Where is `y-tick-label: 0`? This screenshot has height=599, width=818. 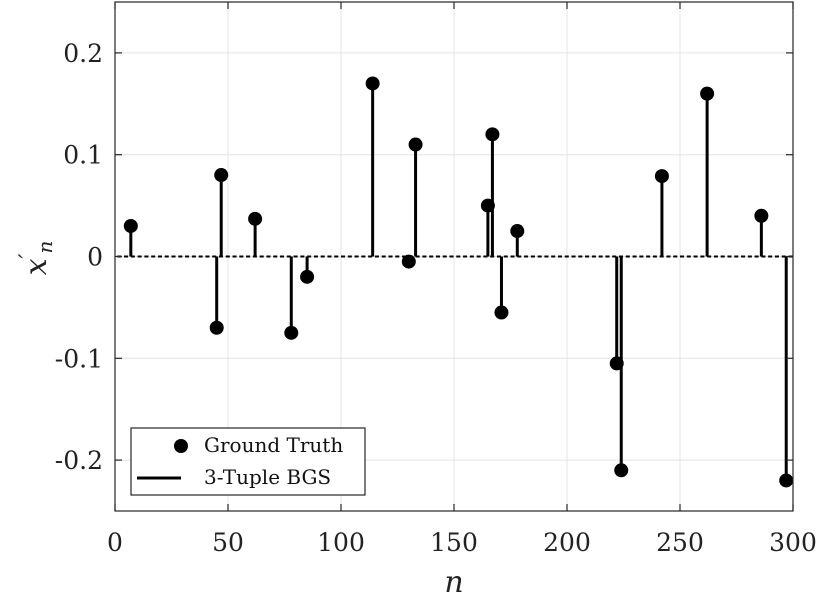
y-tick-label: 0 is located at coordinates (95, 257).